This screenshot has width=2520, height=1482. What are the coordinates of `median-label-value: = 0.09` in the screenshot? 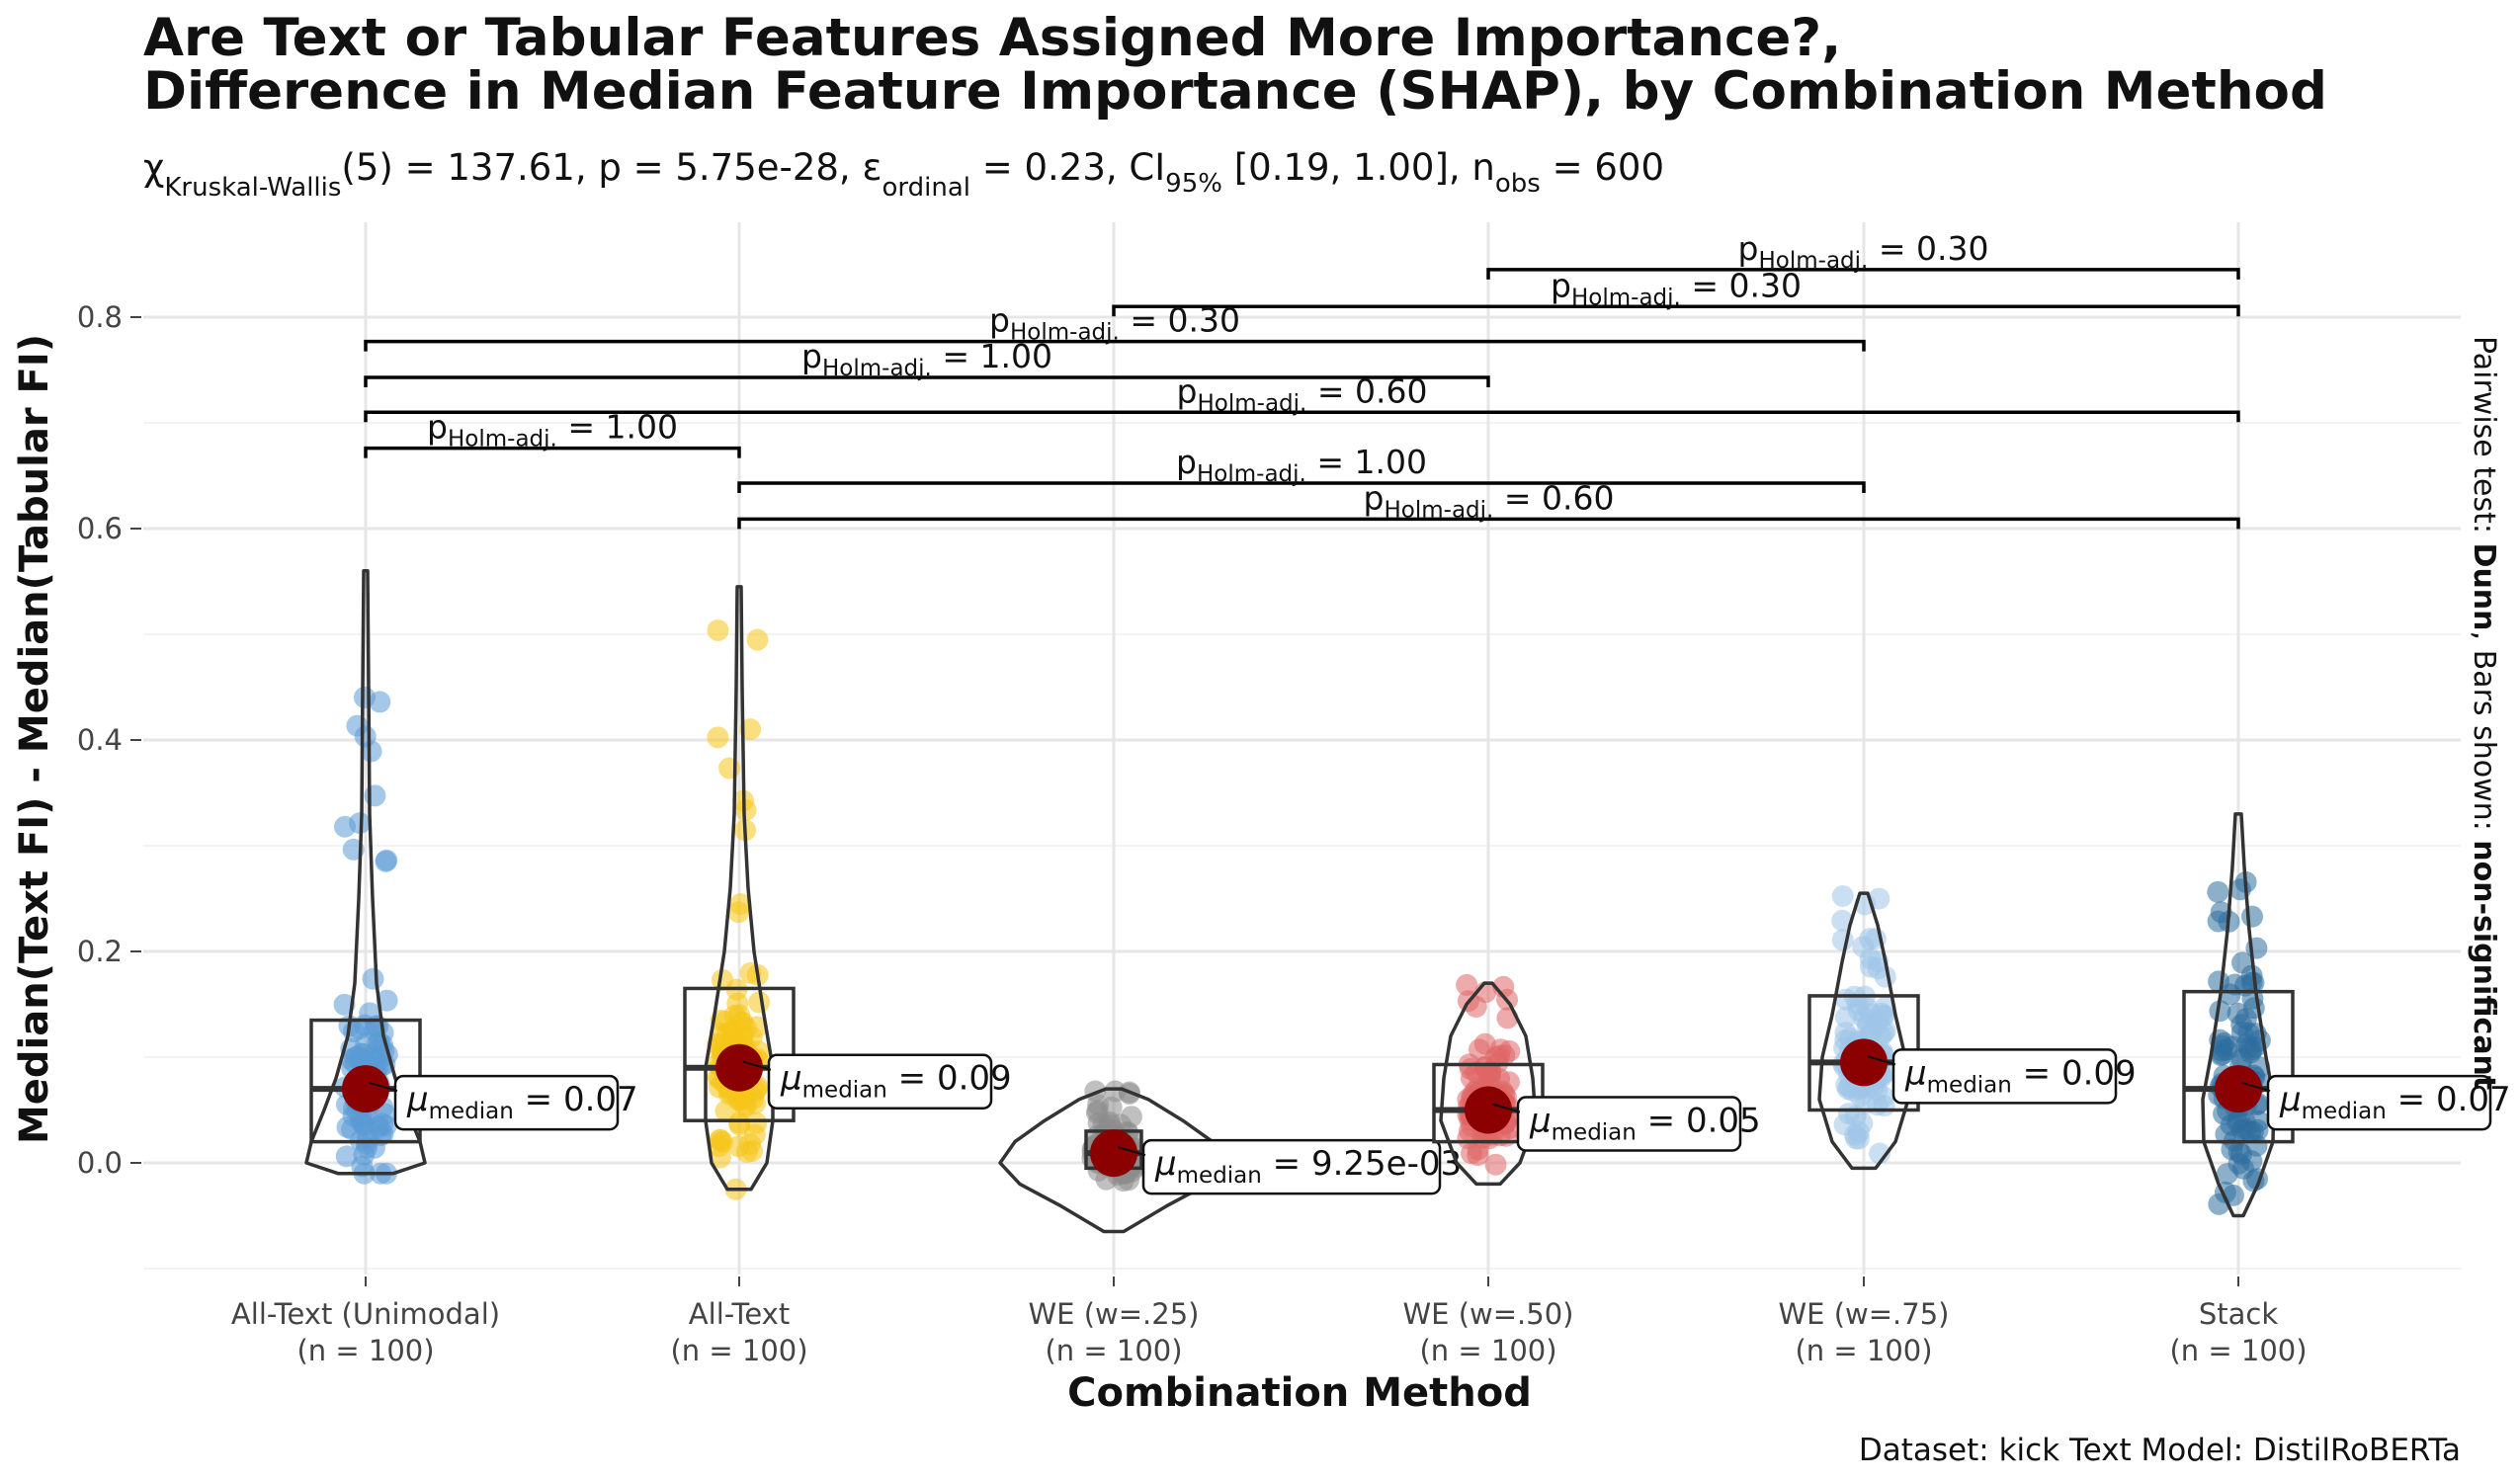 It's located at (2074, 1073).